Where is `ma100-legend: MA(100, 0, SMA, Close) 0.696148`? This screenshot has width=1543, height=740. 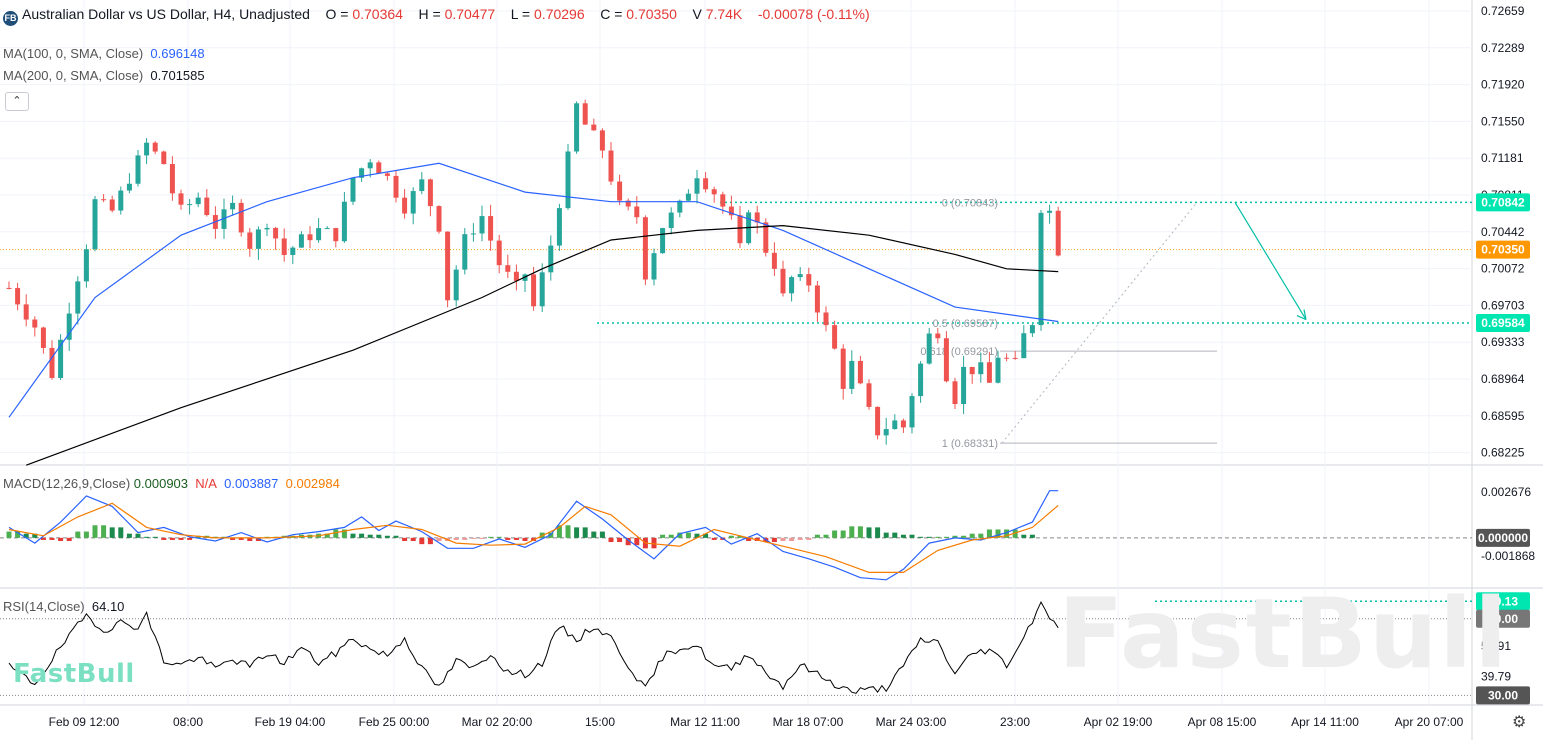
ma100-legend: MA(100, 0, SMA, Close) 0.696148 is located at coordinates (104, 53).